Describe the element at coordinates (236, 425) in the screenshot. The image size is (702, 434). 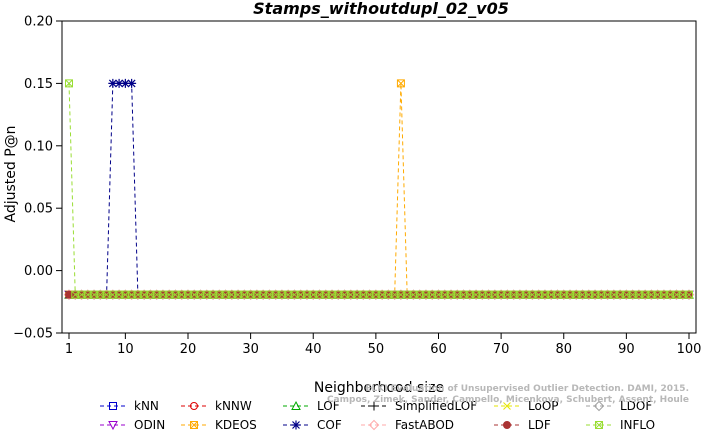
I see `legend-label: KDEOS` at that location.